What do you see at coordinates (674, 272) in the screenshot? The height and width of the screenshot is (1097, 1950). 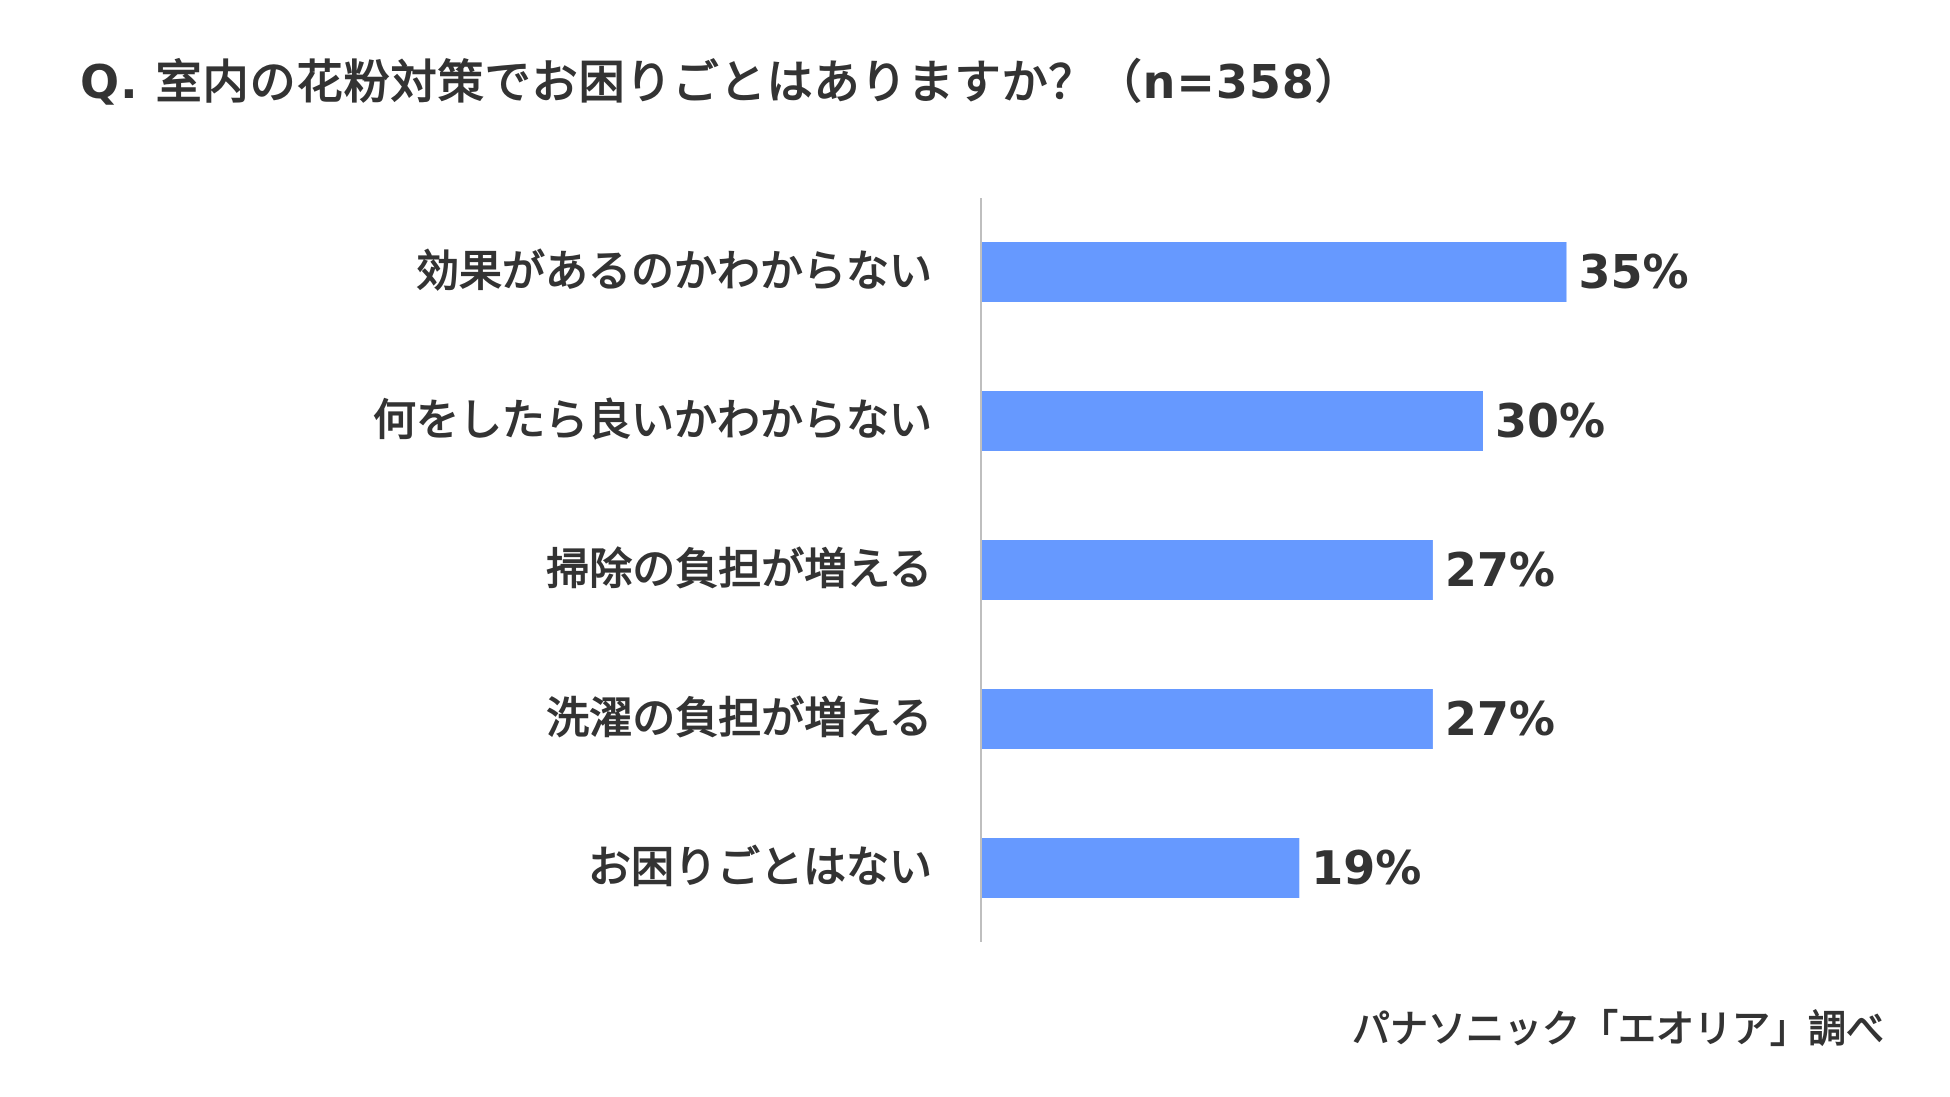 I see `category-label-1: 効果があるのかわからない` at bounding box center [674, 272].